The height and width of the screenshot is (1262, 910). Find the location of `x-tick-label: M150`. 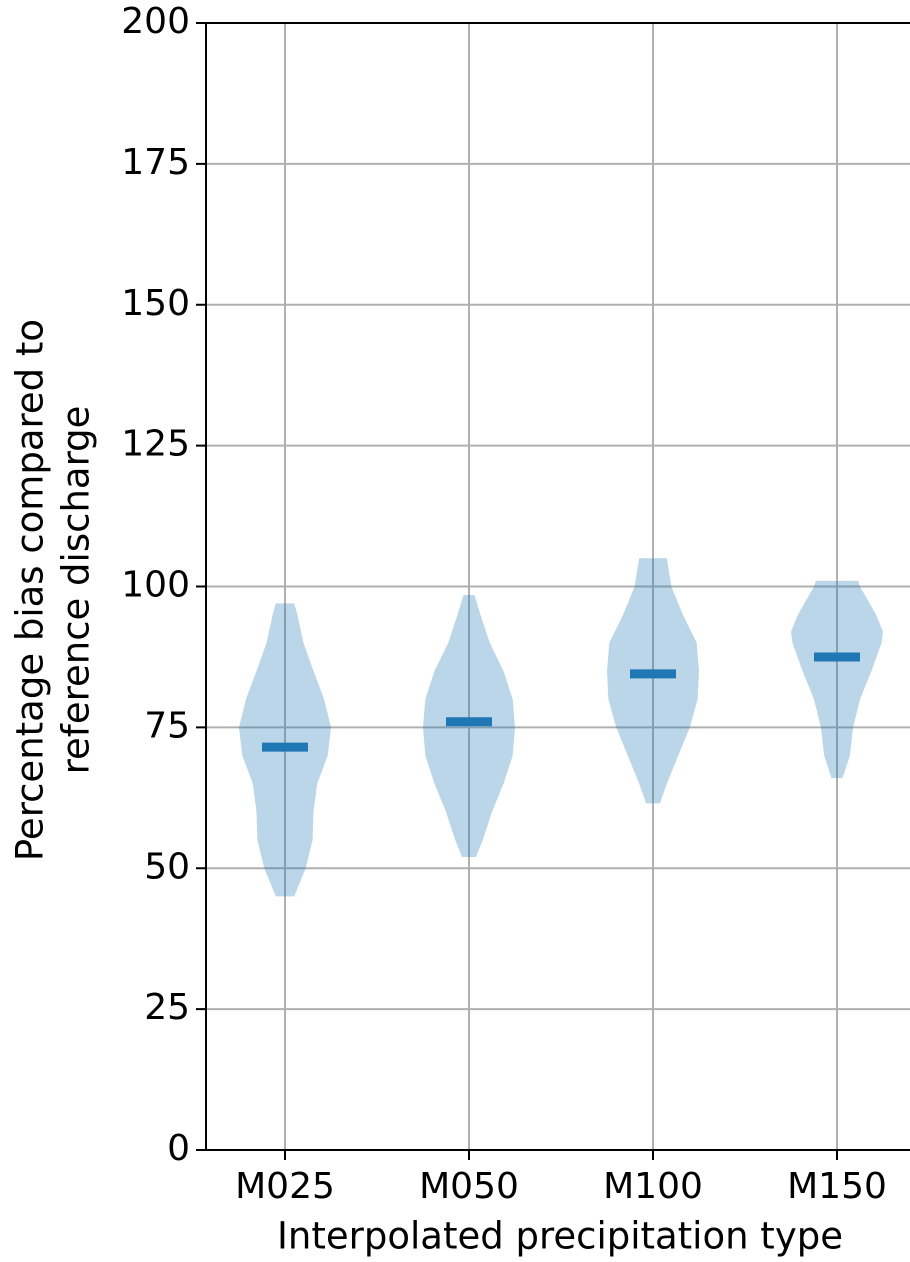

x-tick-label: M150 is located at coordinates (837, 1186).